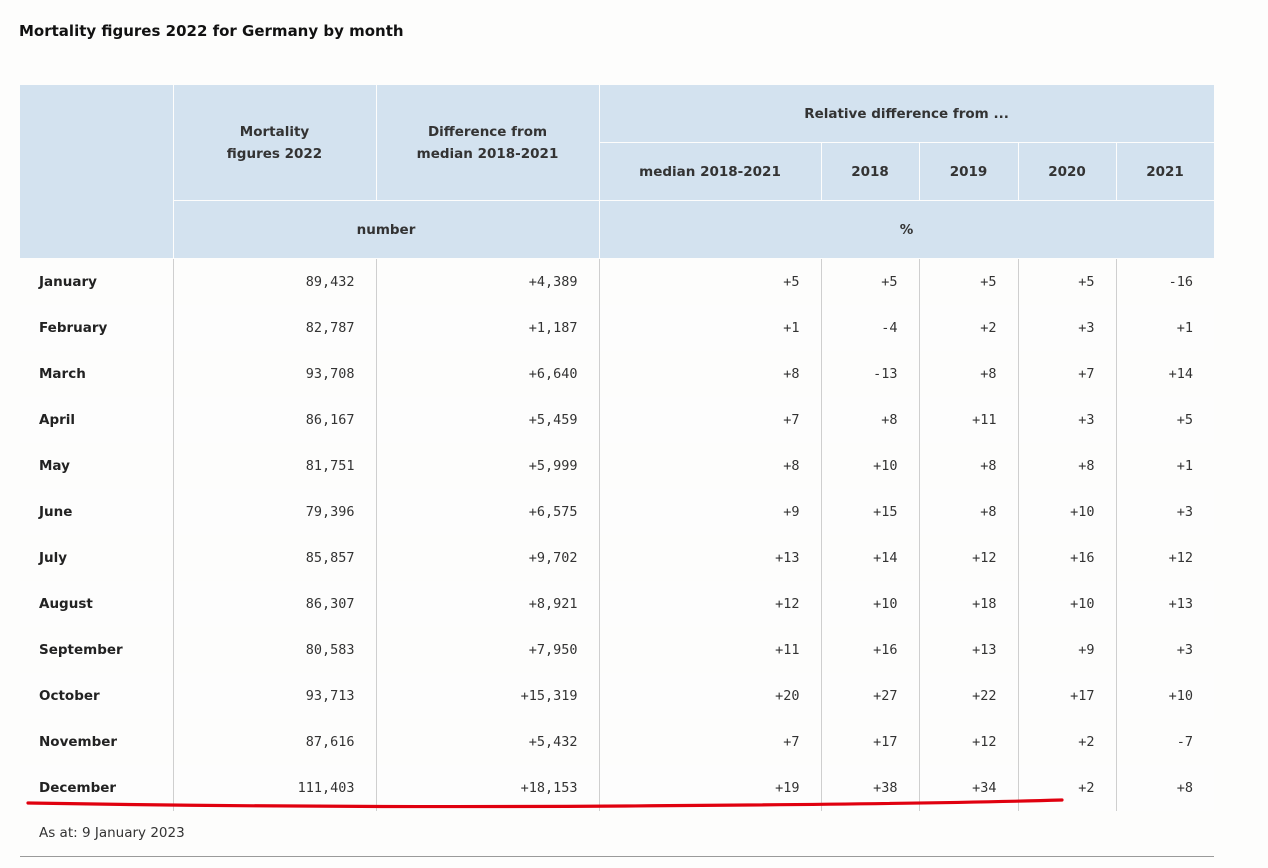  What do you see at coordinates (869, 695) in the screenshot?
I see `rel-2018-cell: +27` at bounding box center [869, 695].